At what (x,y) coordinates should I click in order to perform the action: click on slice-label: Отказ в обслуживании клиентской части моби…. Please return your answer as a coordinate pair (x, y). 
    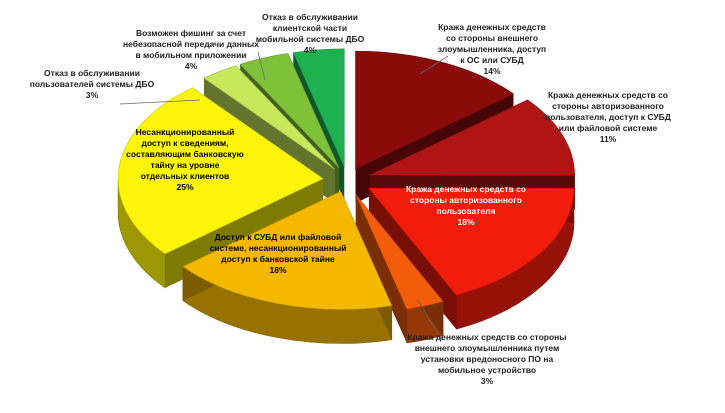
    Looking at the image, I should click on (310, 33).